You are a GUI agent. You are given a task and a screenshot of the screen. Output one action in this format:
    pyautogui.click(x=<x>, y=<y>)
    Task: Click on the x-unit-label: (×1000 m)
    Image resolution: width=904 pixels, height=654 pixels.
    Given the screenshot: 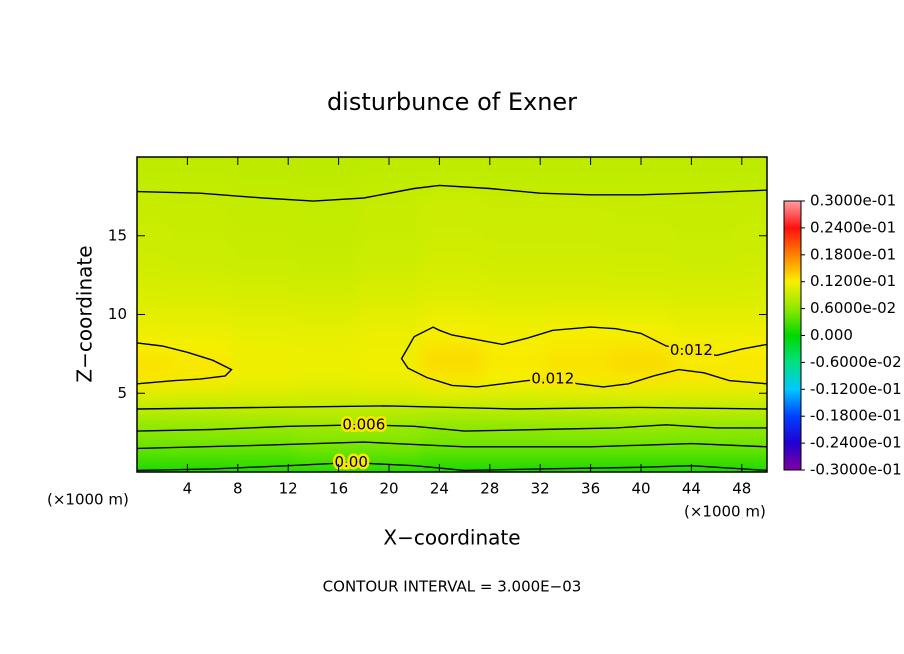 What is the action you would take?
    pyautogui.click(x=88, y=500)
    